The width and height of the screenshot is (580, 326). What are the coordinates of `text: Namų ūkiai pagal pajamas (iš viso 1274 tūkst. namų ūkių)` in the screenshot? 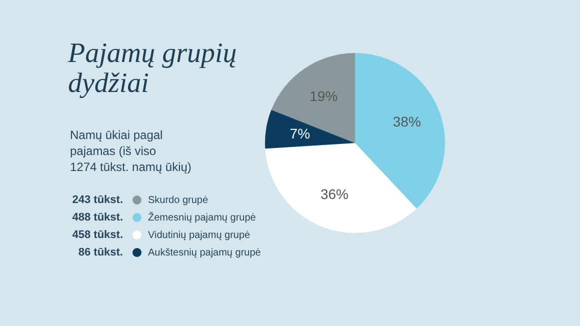 It's located at (131, 151).